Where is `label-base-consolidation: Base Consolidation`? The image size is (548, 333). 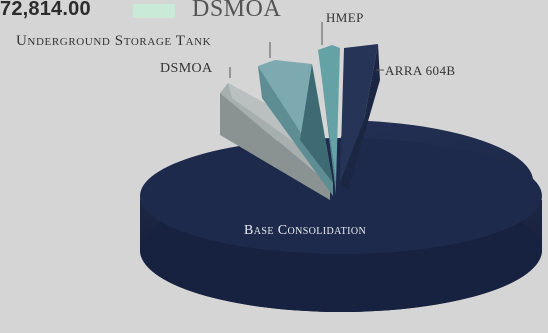
label-base-consolidation: Base Consolidation is located at coordinates (305, 230).